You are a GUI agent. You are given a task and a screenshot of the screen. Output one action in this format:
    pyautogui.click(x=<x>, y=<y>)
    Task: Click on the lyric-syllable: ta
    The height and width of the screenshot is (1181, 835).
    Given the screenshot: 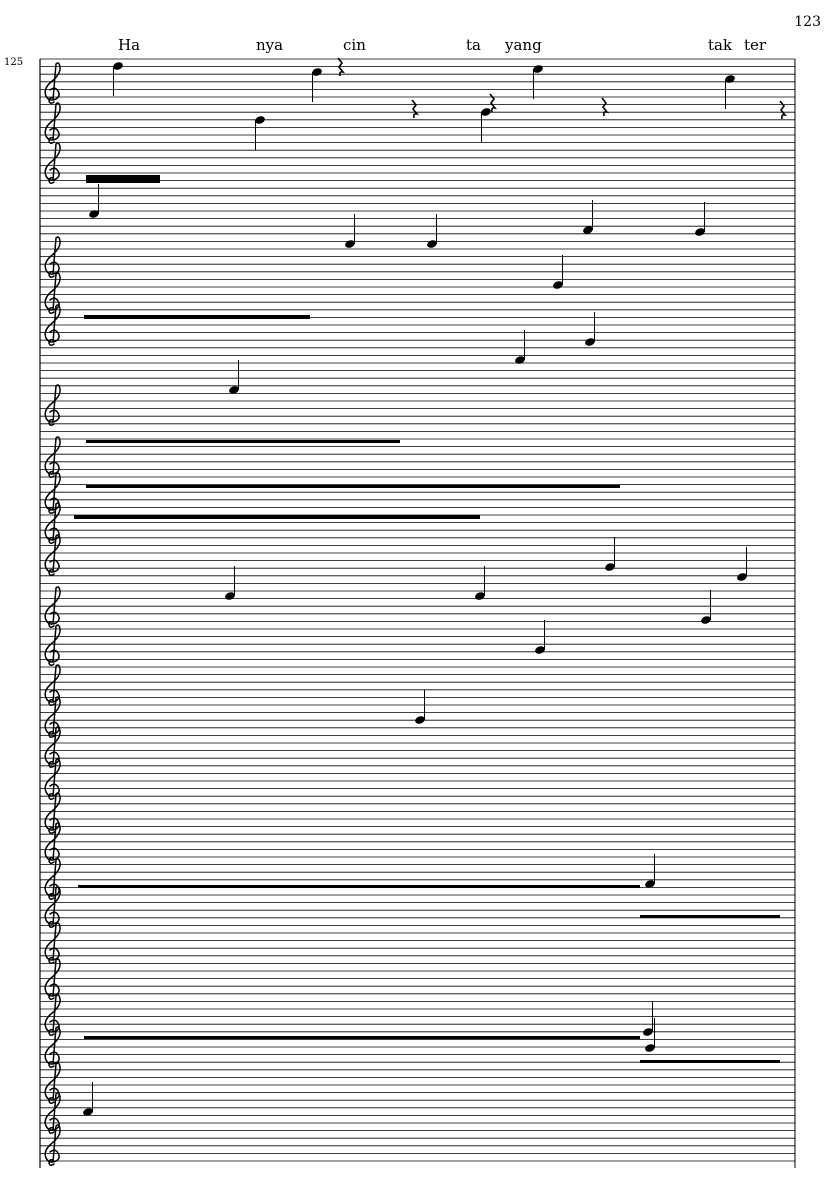 What is the action you would take?
    pyautogui.click(x=473, y=45)
    